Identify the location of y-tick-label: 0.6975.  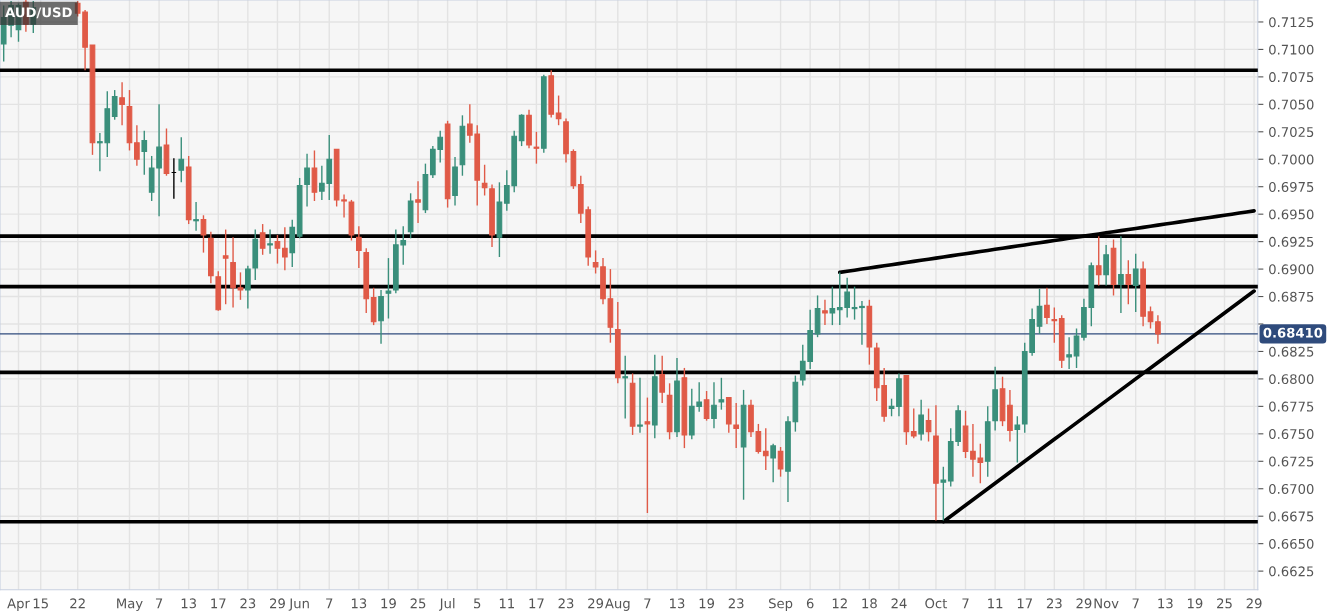
(1291, 186).